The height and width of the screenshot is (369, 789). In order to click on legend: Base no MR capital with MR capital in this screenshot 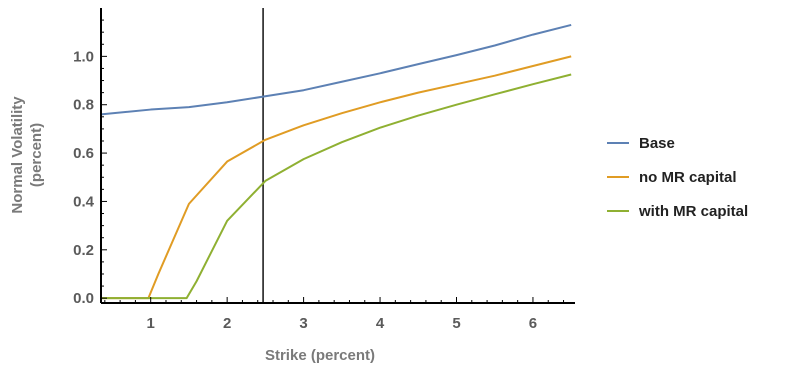, I will do `click(677, 177)`.